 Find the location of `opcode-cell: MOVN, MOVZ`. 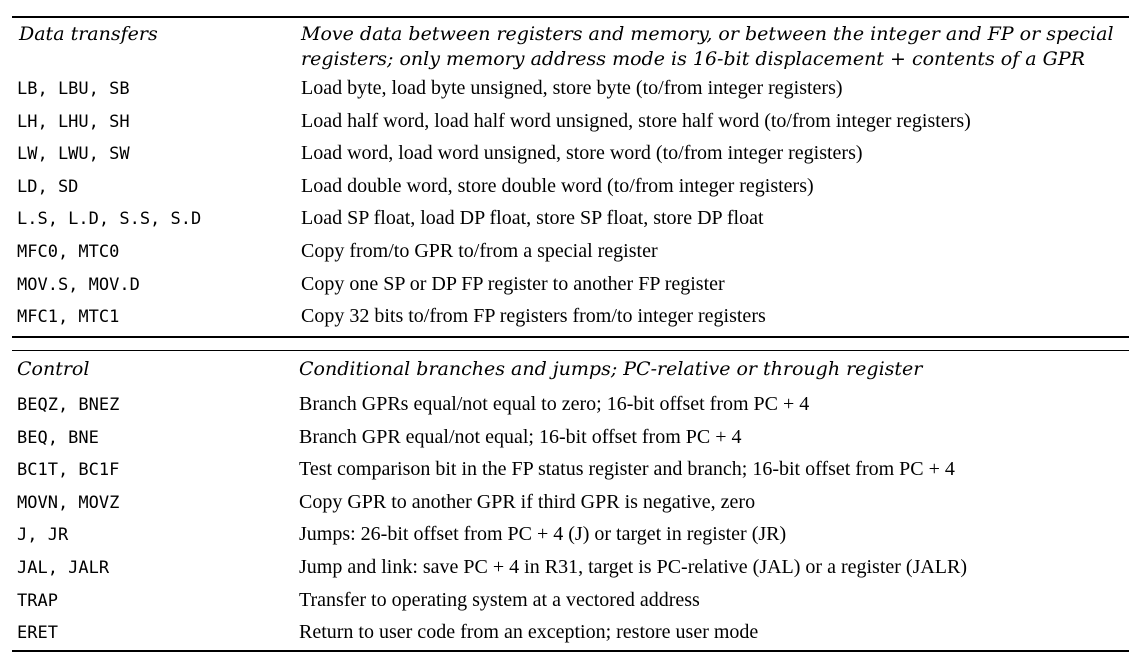

opcode-cell: MOVN, MOVZ is located at coordinates (68, 502).